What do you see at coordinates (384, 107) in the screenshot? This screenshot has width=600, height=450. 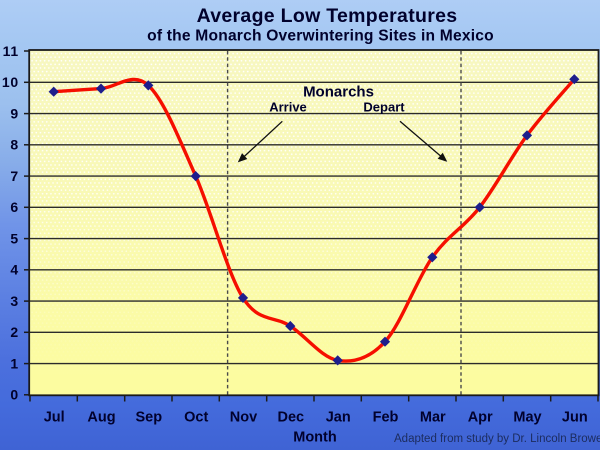 I see `svg-text: Depart` at bounding box center [384, 107].